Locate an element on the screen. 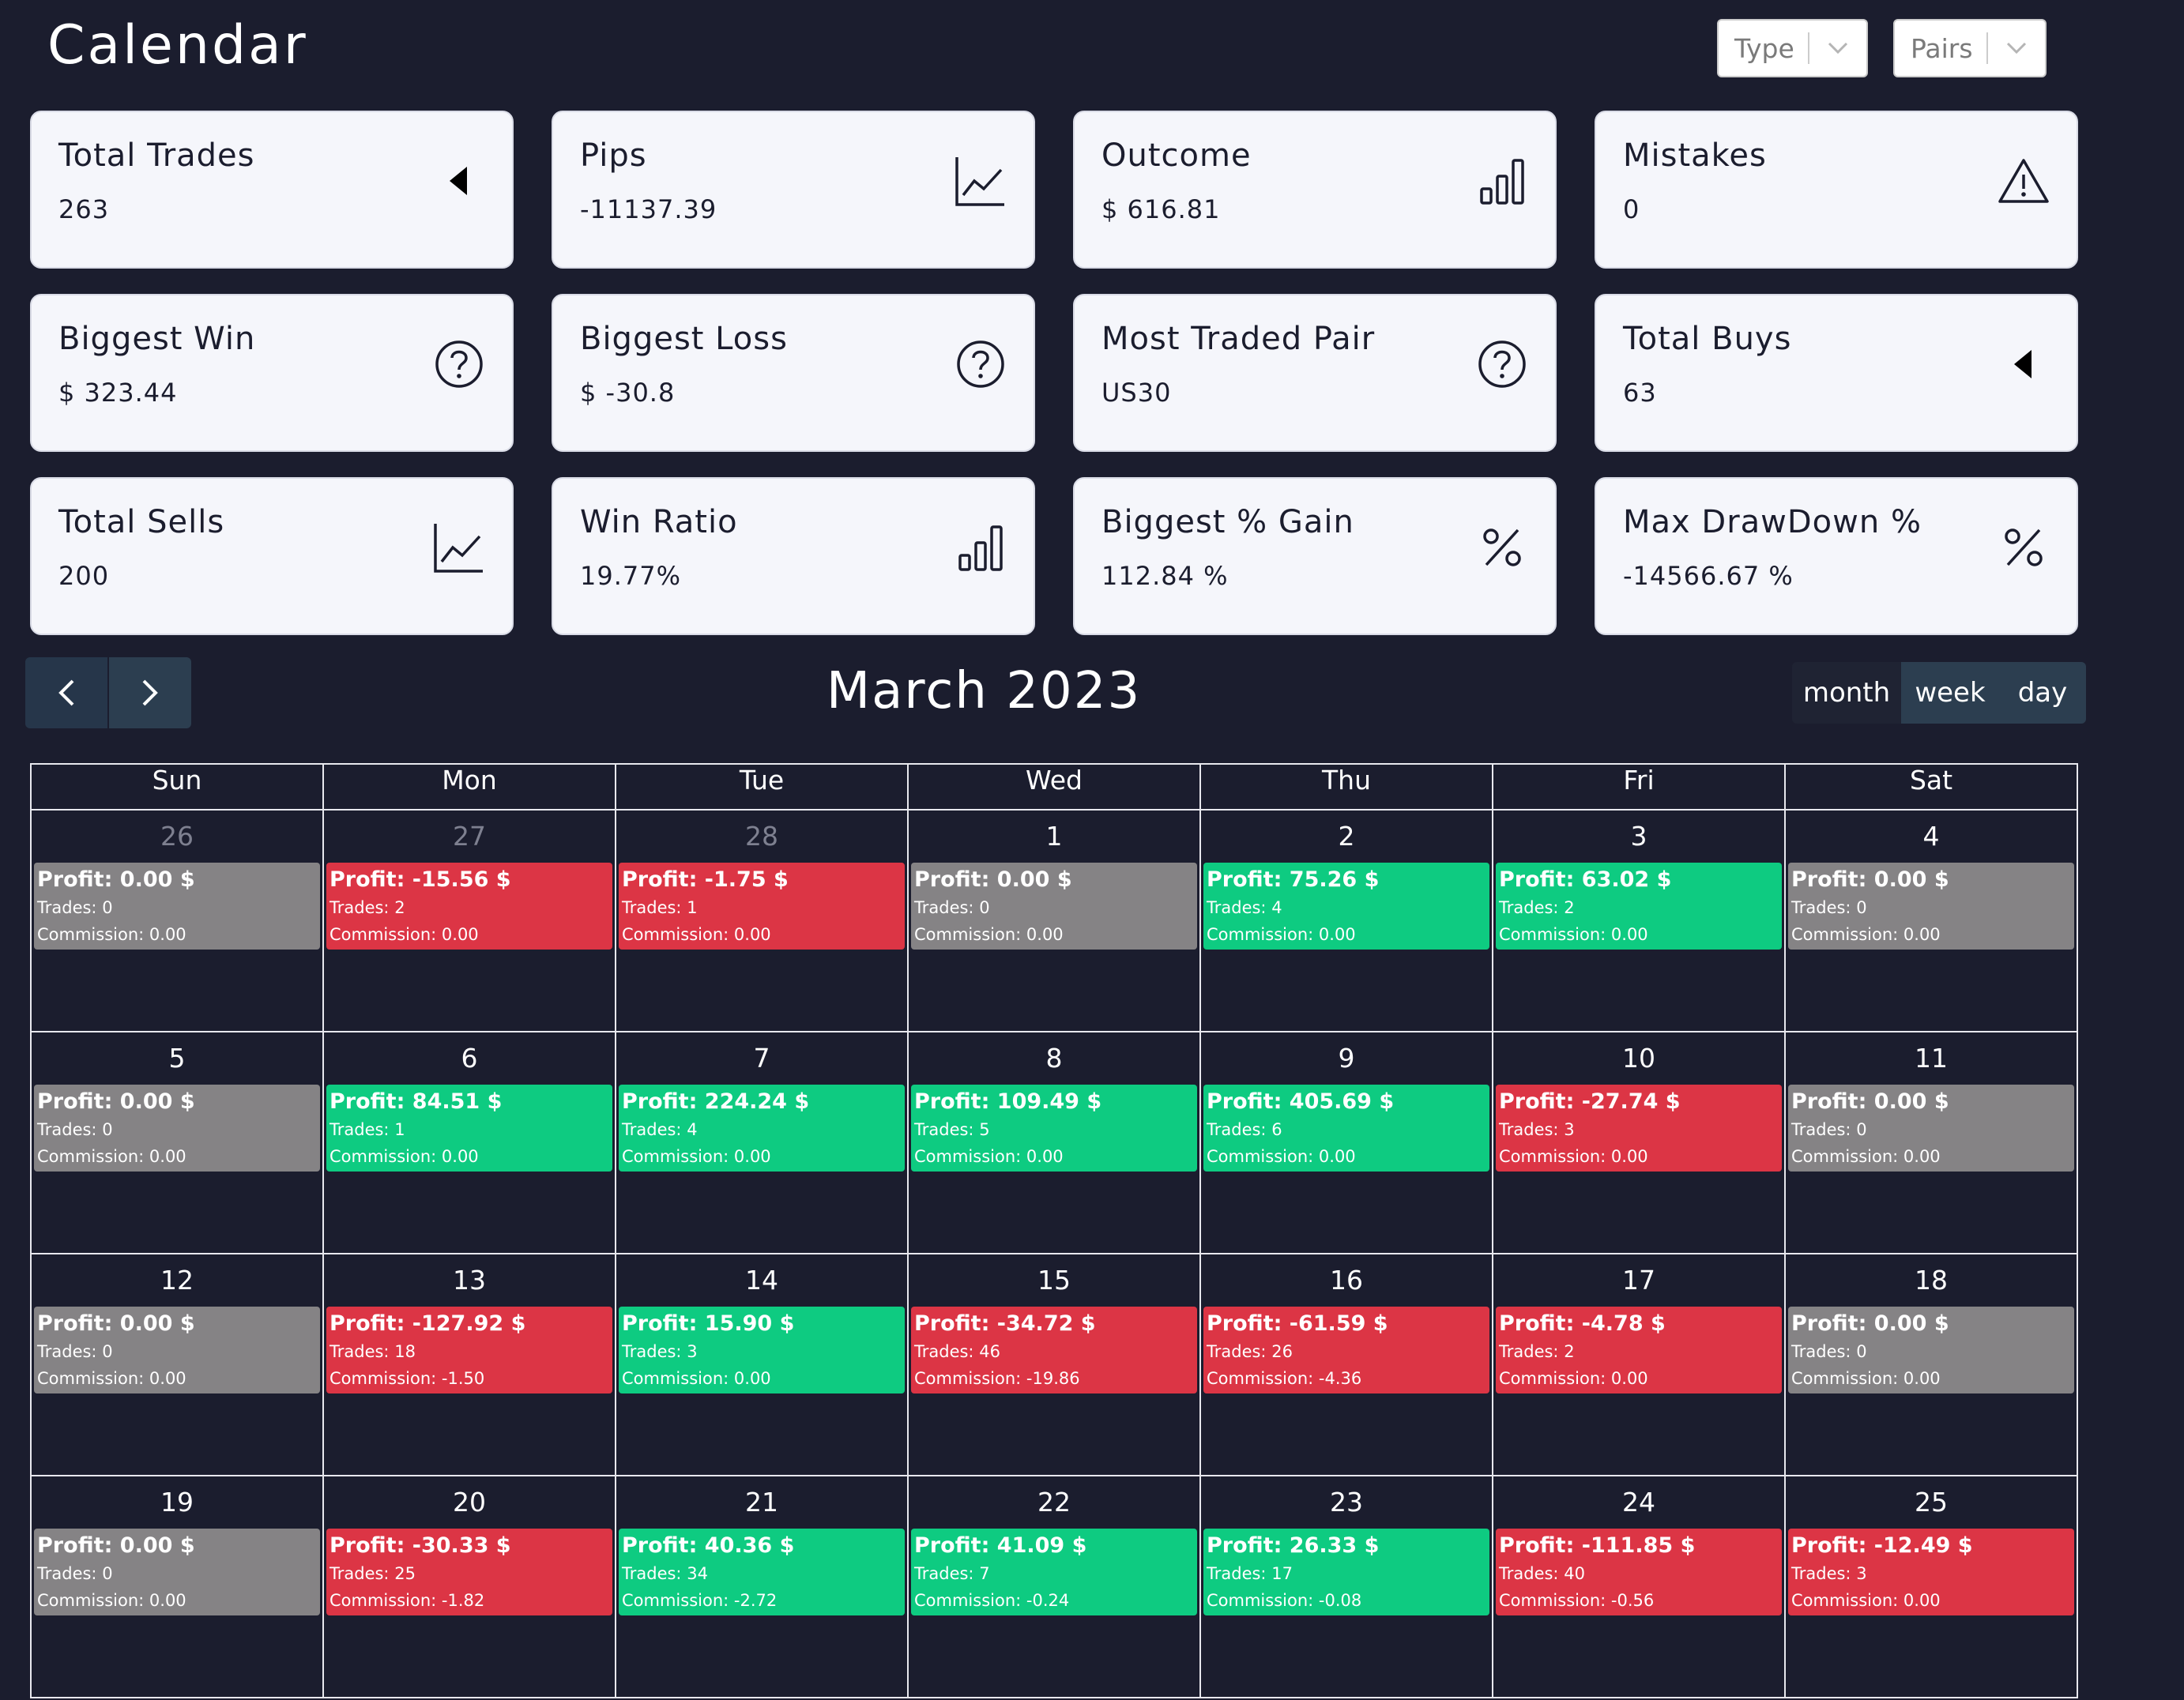 The width and height of the screenshot is (2184, 1700). view-week-button: week is located at coordinates (1950, 693).